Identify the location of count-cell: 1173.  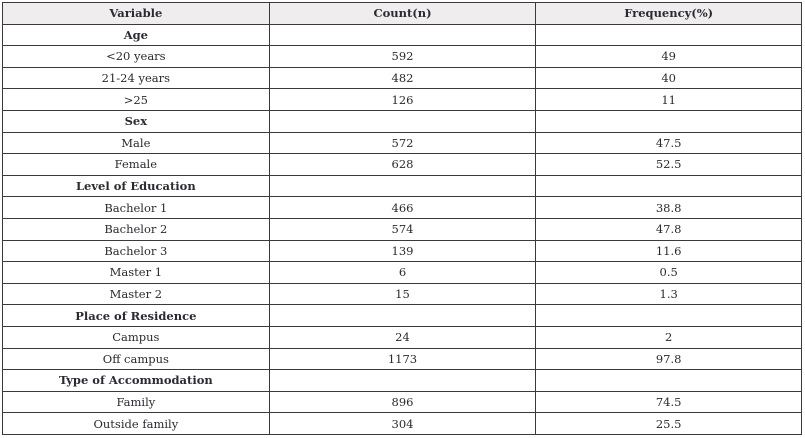
(402, 359).